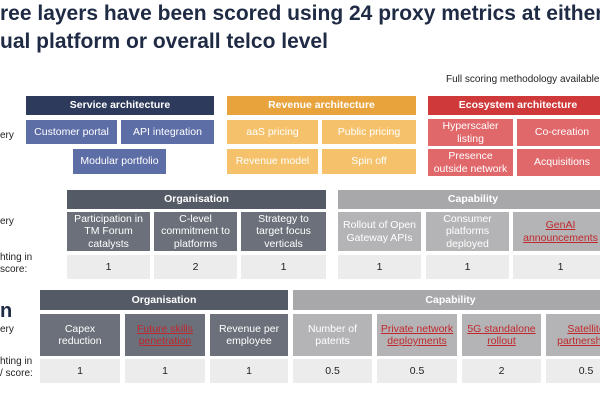 Image resolution: width=600 pixels, height=400 pixels. I want to click on metric: Acquisitions, so click(558, 162).